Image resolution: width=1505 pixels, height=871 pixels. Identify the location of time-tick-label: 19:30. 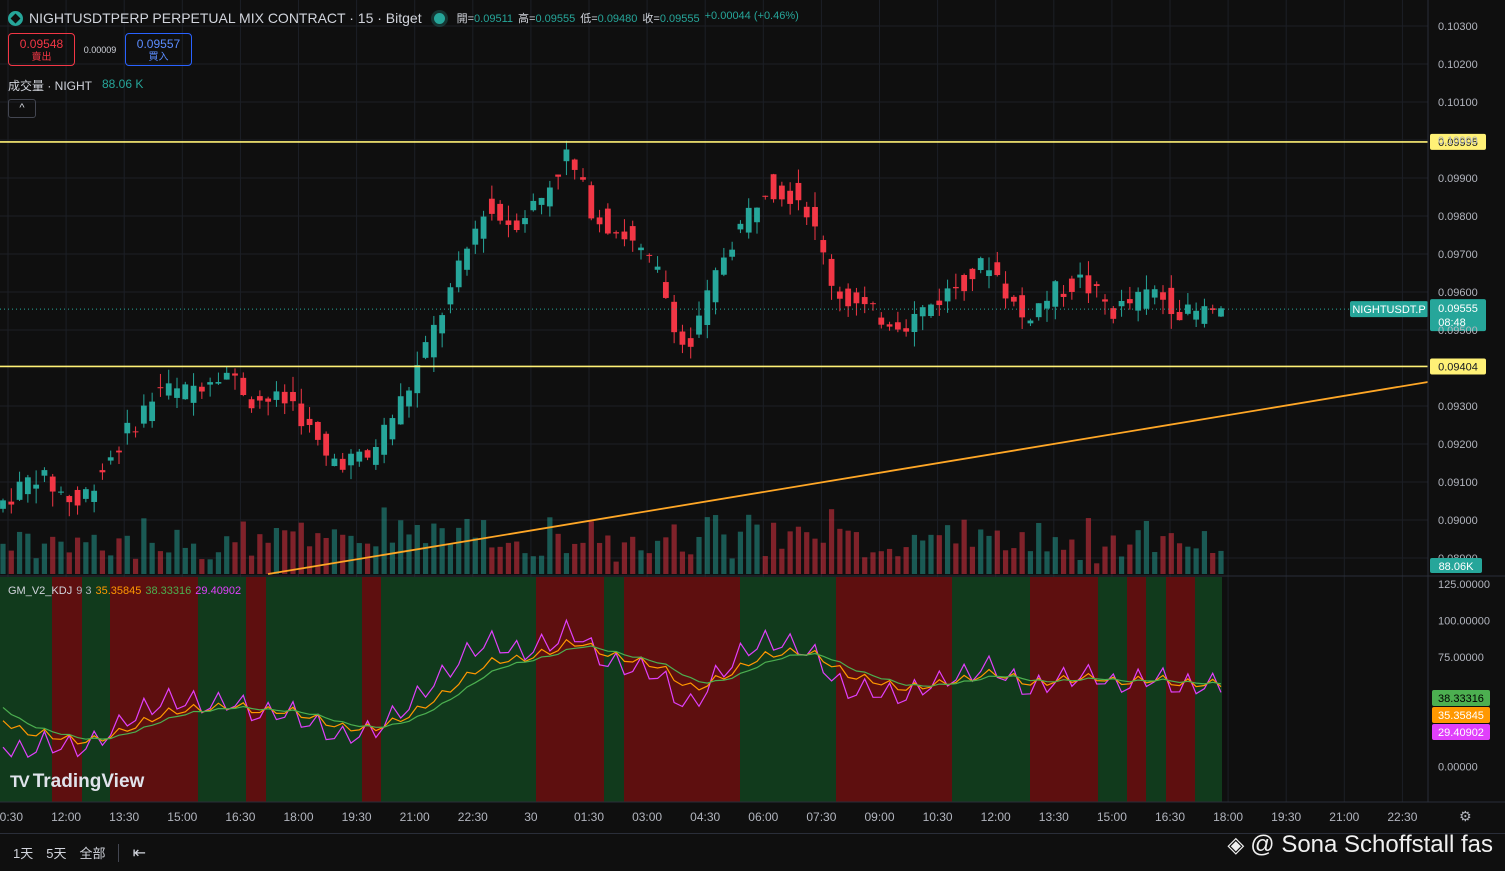
(1286, 817).